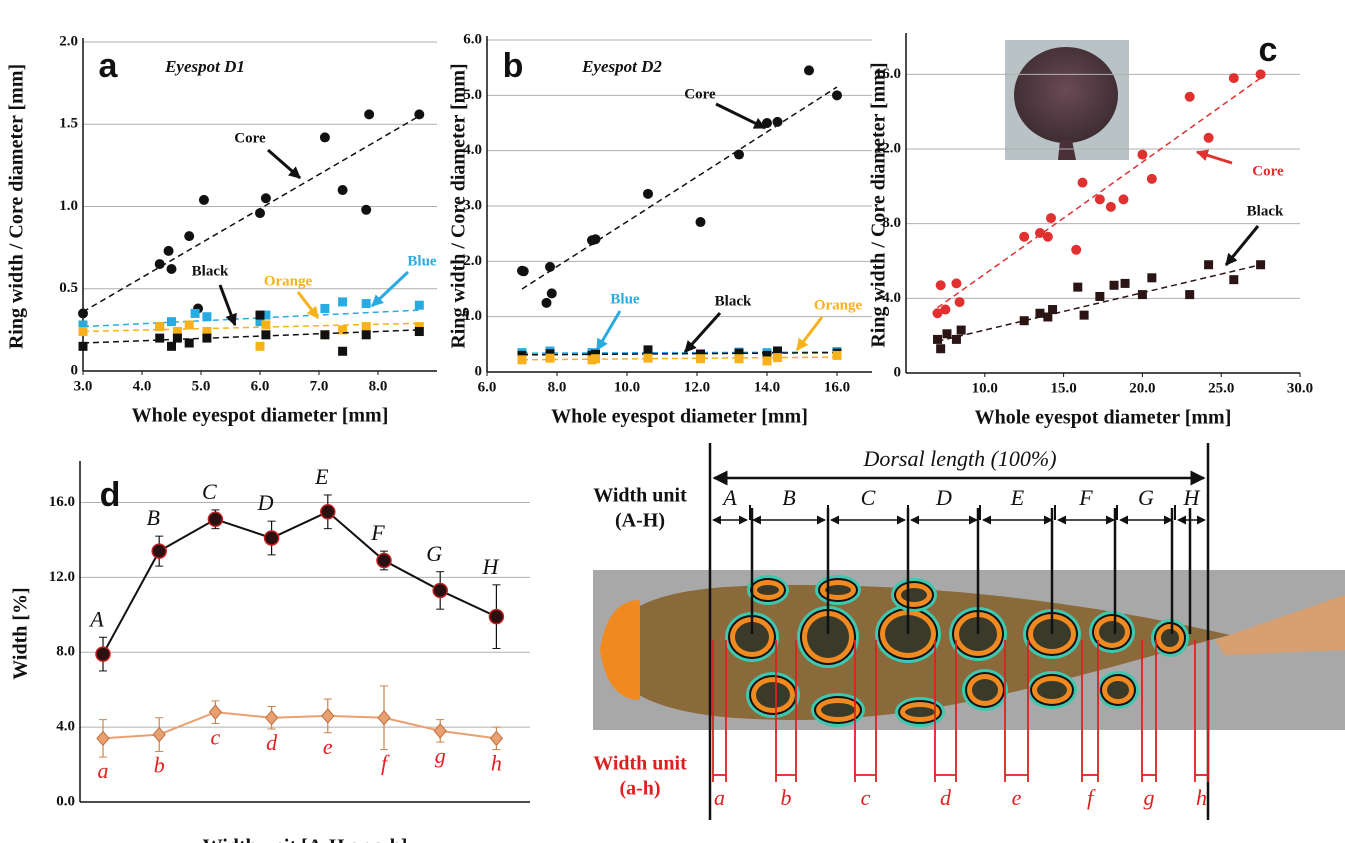 This screenshot has width=1345, height=843. I want to click on point-label: A, so click(96, 618).